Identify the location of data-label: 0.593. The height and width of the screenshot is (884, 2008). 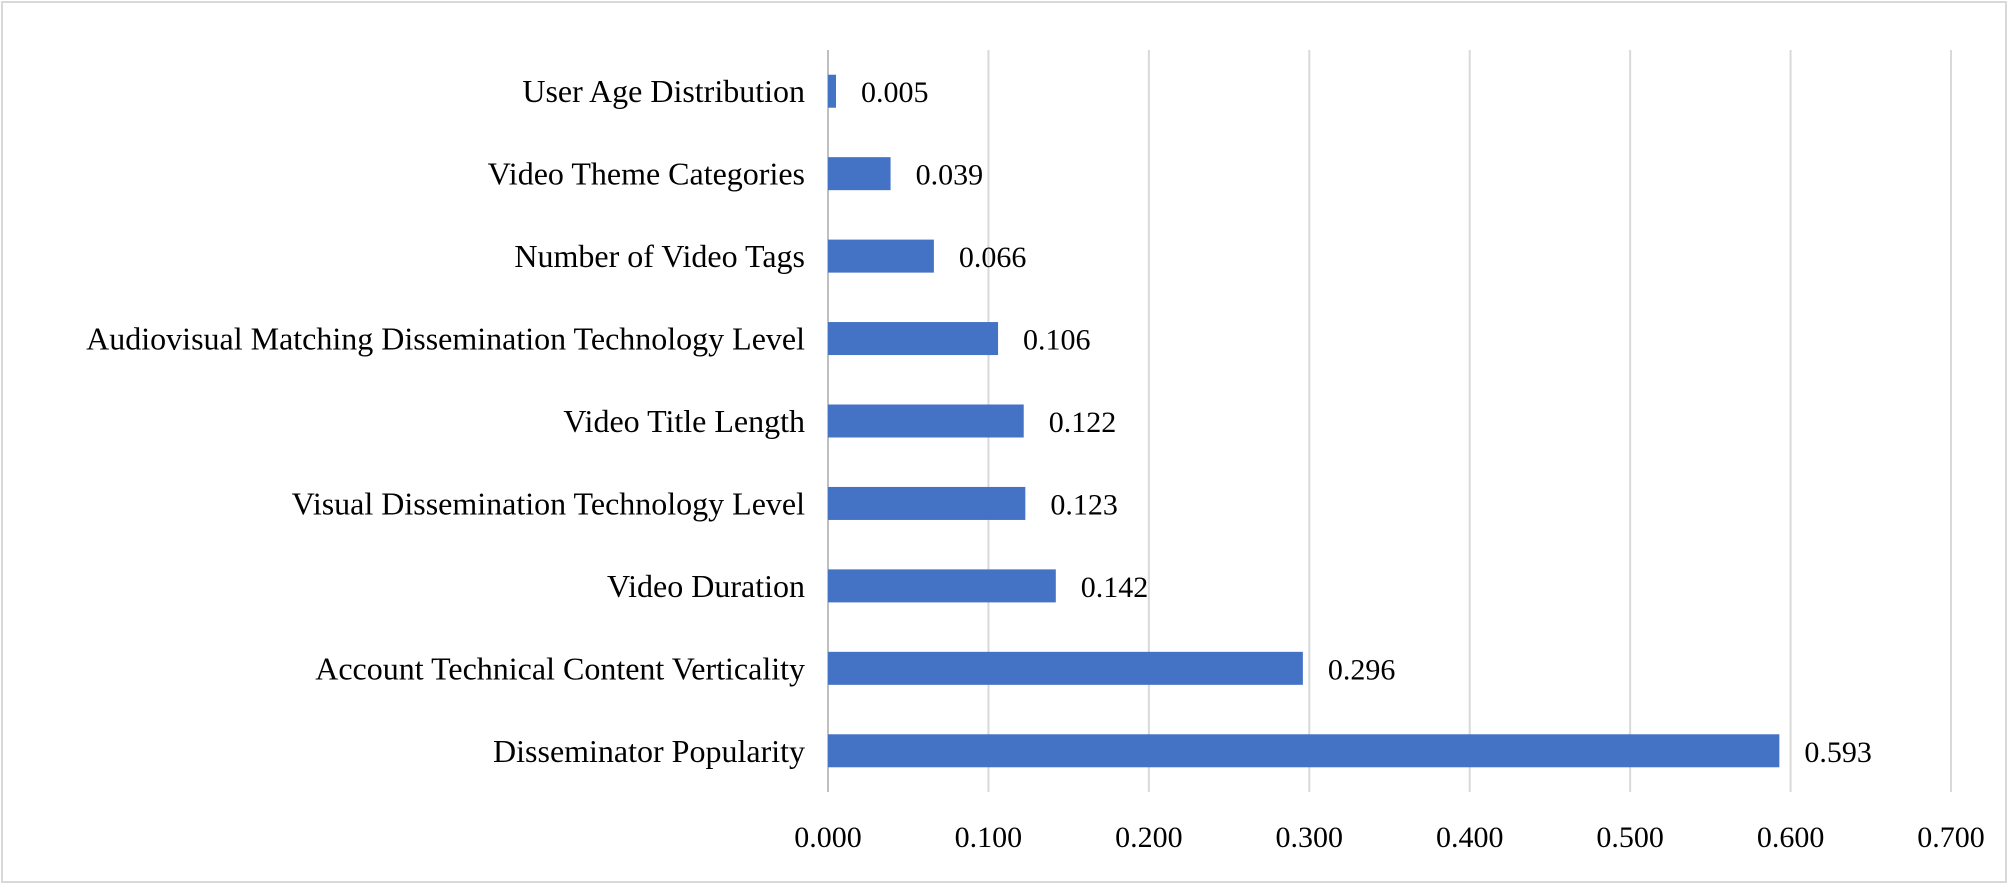
(1838, 752).